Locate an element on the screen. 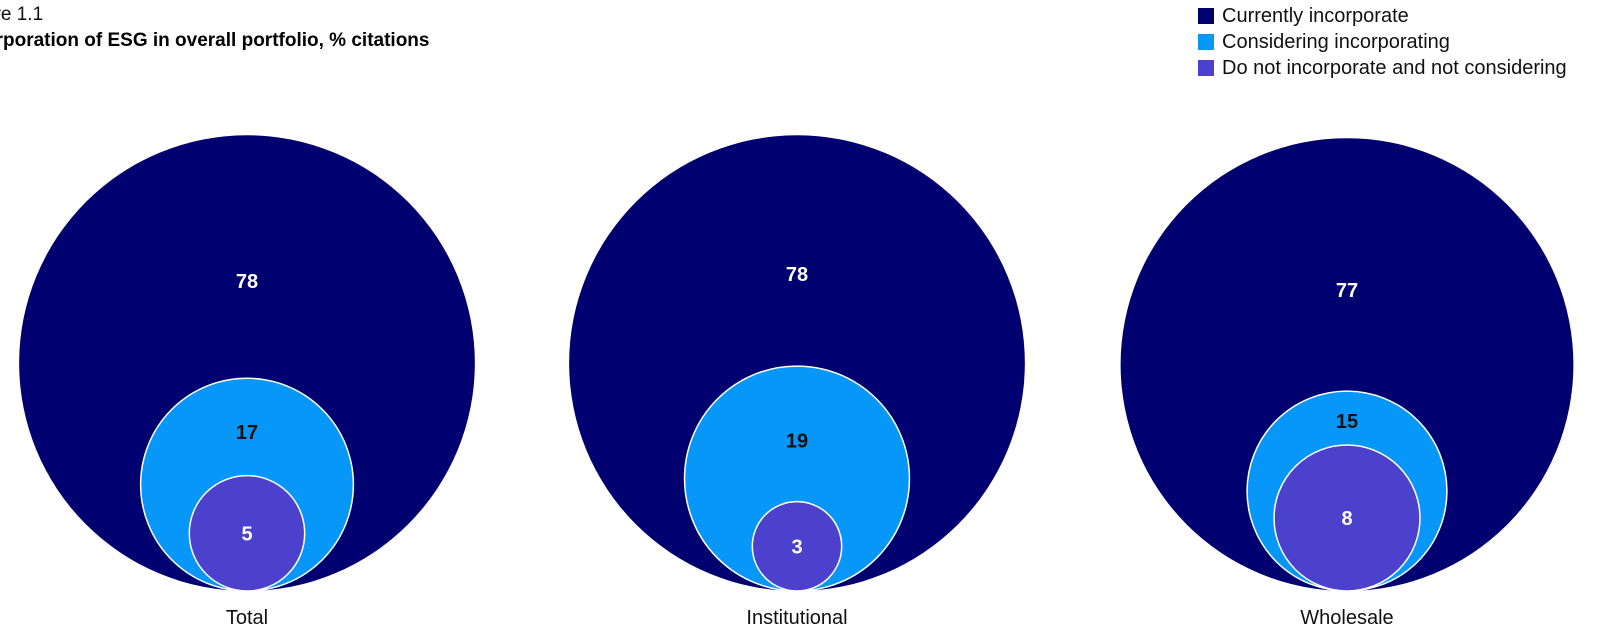 The width and height of the screenshot is (1621, 627). legend-item-considering: Considering incorporating is located at coordinates (1408, 42).